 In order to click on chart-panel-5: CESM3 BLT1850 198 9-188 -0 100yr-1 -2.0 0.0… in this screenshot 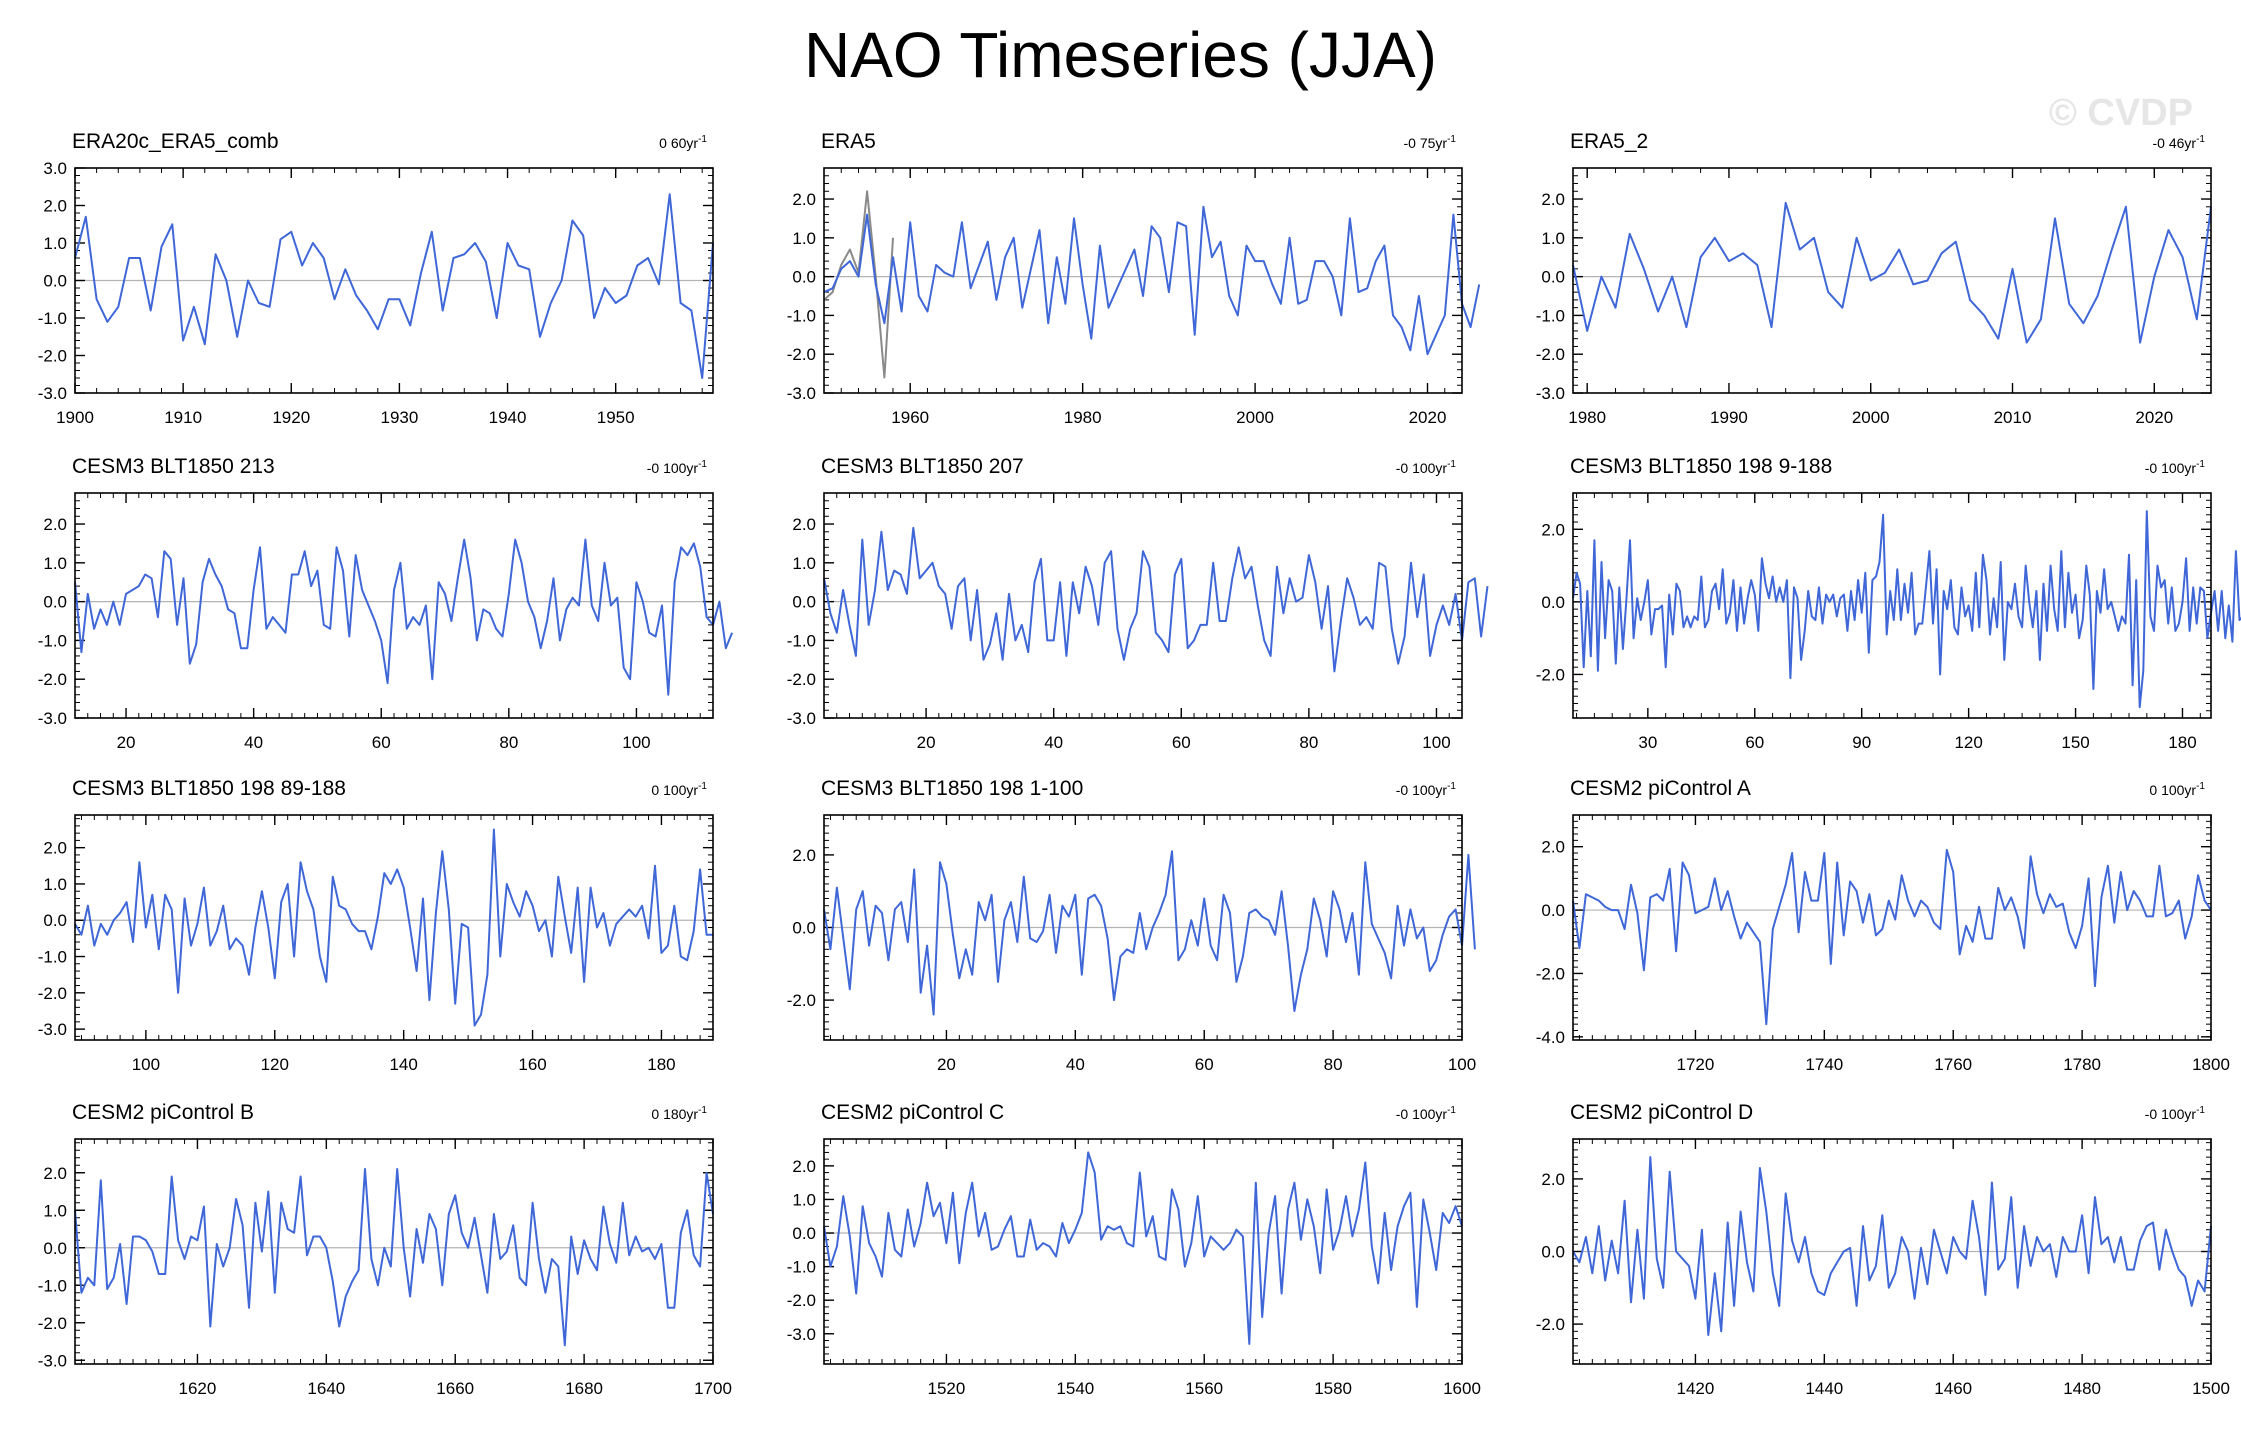, I will do `click(1888, 603)`.